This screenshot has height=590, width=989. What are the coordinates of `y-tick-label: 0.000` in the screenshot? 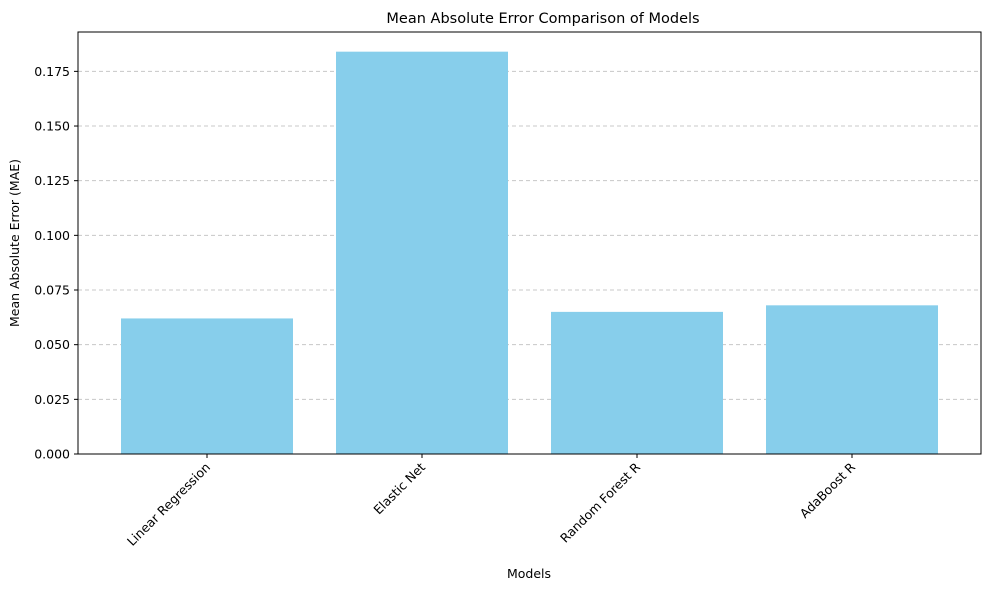 It's located at (52, 454).